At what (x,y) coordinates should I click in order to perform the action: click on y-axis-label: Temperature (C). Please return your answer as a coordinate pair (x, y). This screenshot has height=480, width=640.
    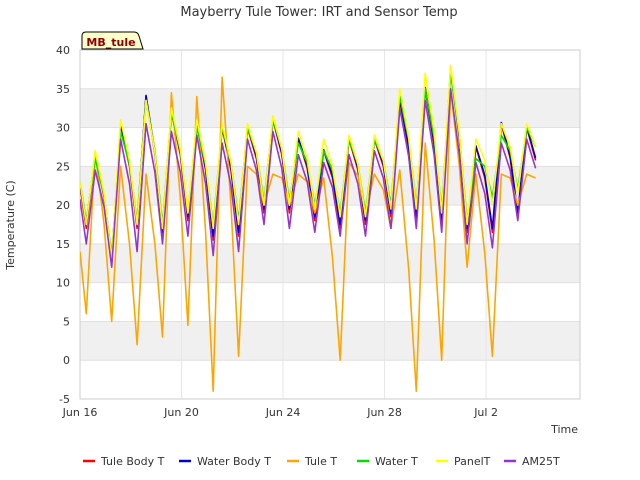
    Looking at the image, I should click on (10, 225).